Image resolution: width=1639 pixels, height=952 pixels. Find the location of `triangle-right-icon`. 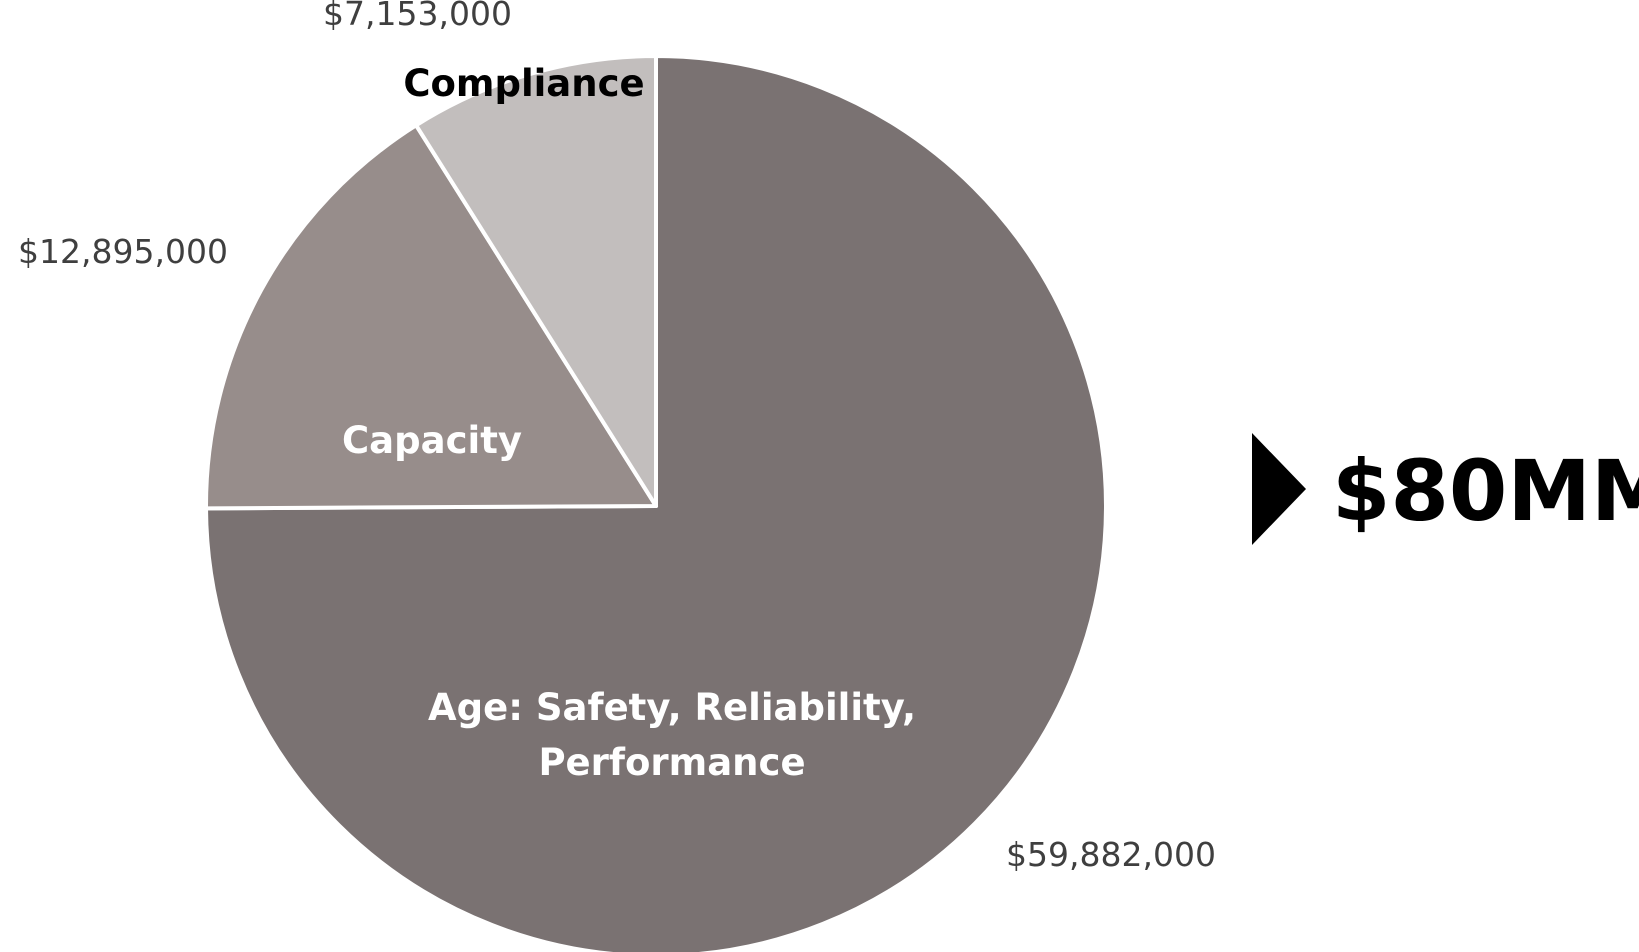

triangle-right-icon is located at coordinates (1279, 489).